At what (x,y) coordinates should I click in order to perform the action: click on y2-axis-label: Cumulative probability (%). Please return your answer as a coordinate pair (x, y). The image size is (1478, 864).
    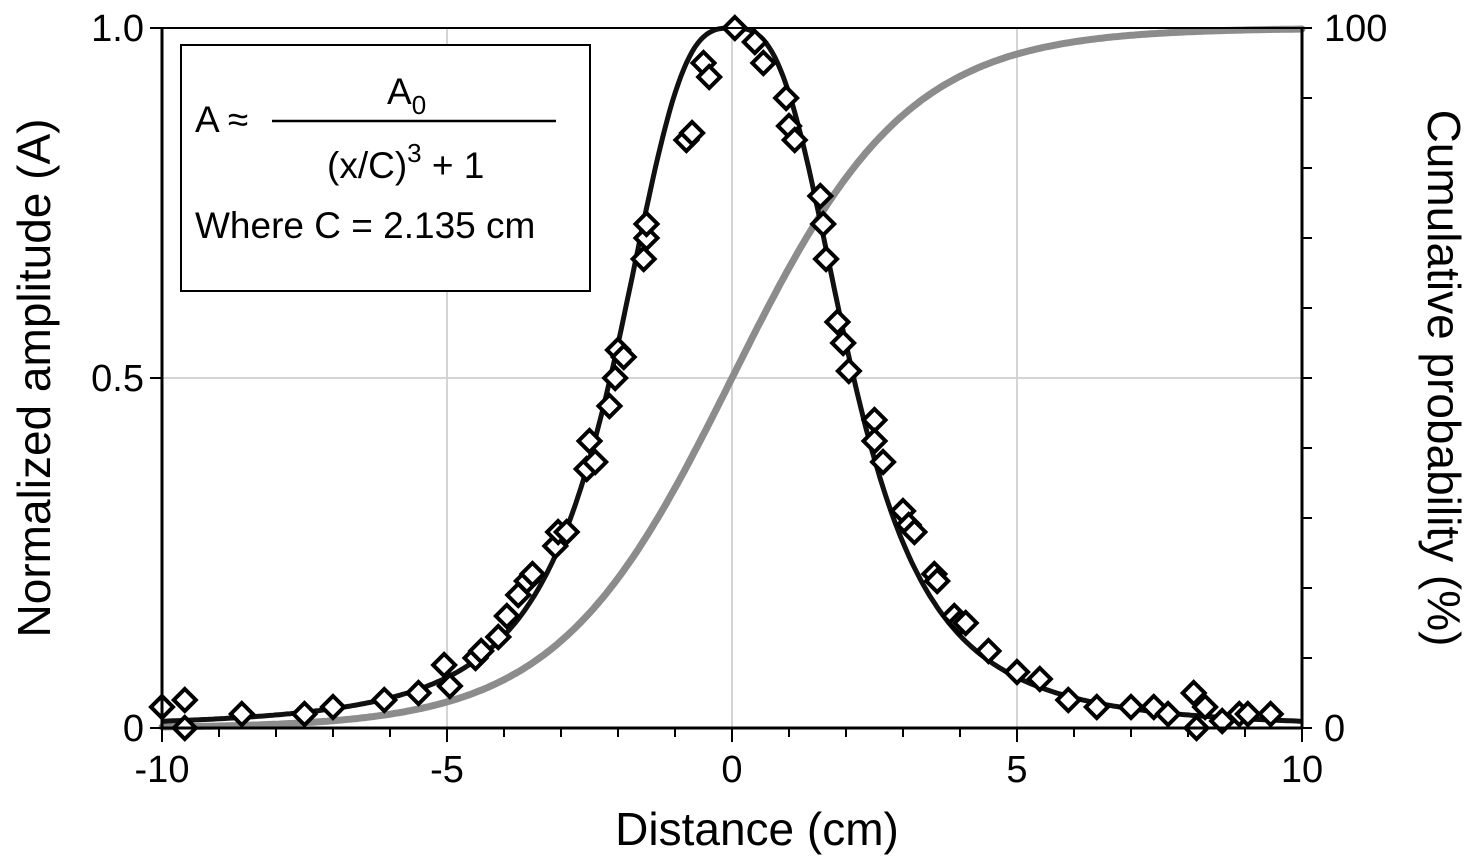
    Looking at the image, I should click on (1444, 378).